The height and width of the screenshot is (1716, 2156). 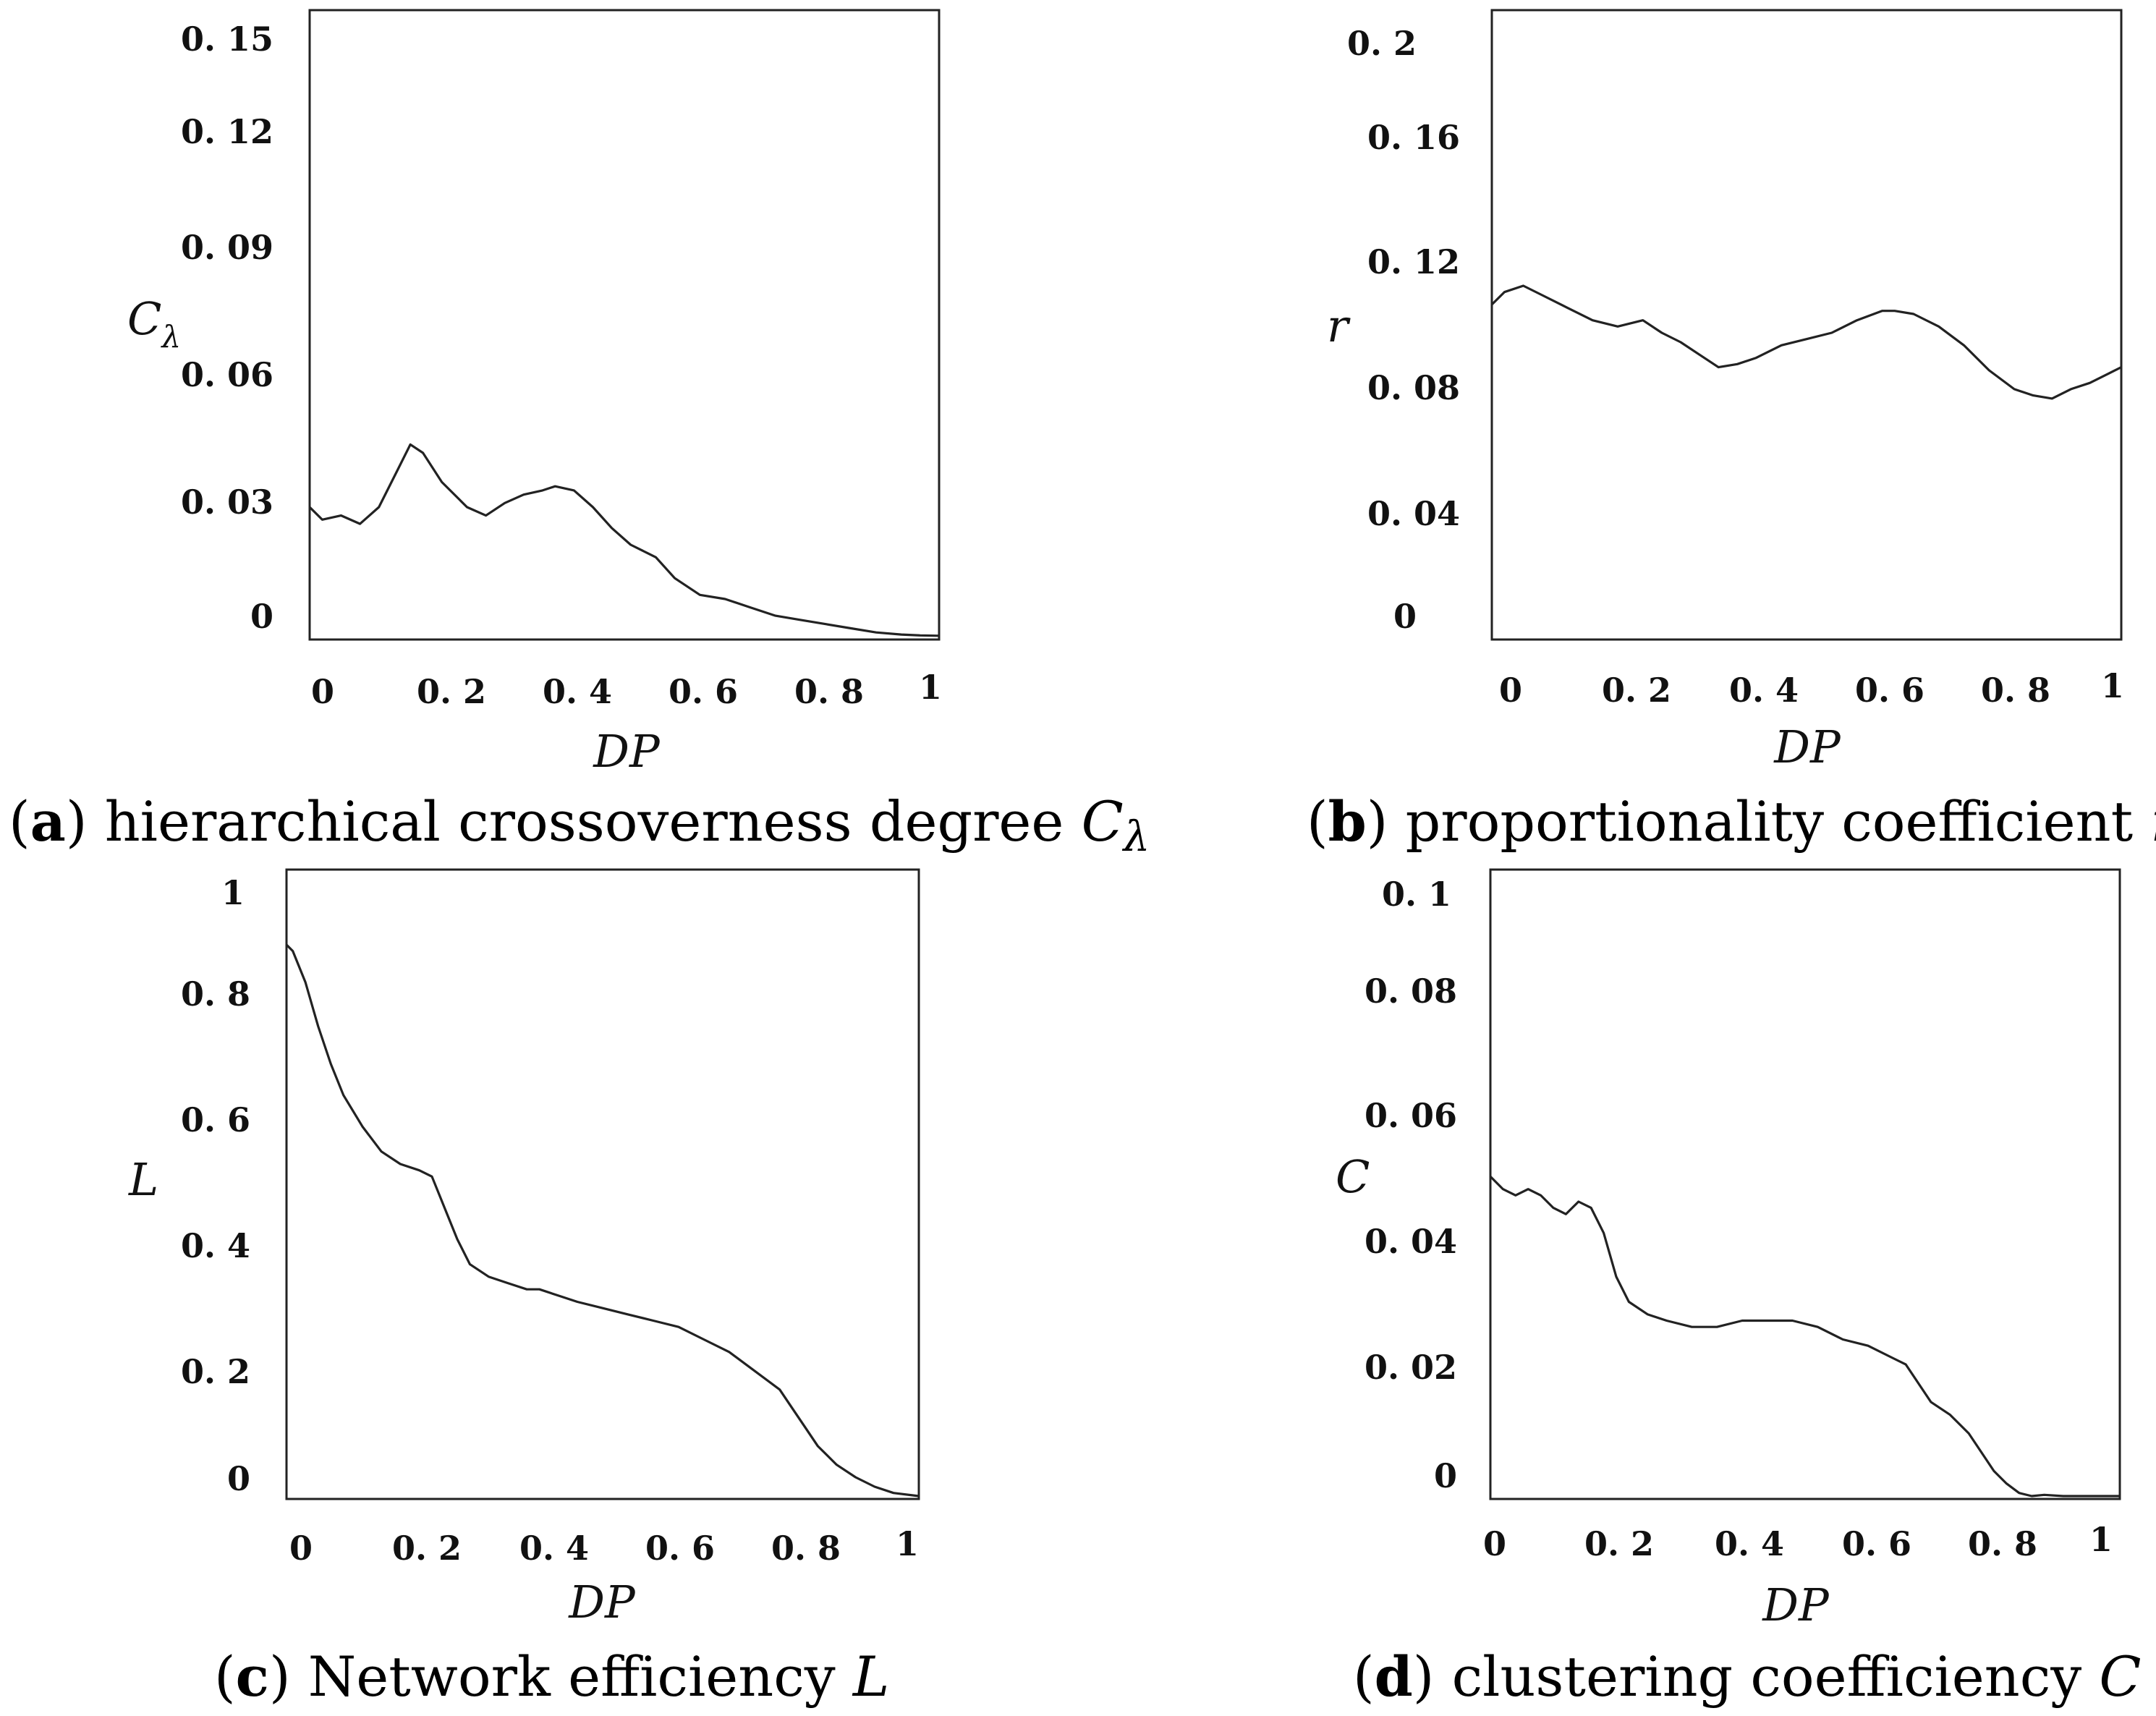 I want to click on series-line-b, so click(x=1806, y=342).